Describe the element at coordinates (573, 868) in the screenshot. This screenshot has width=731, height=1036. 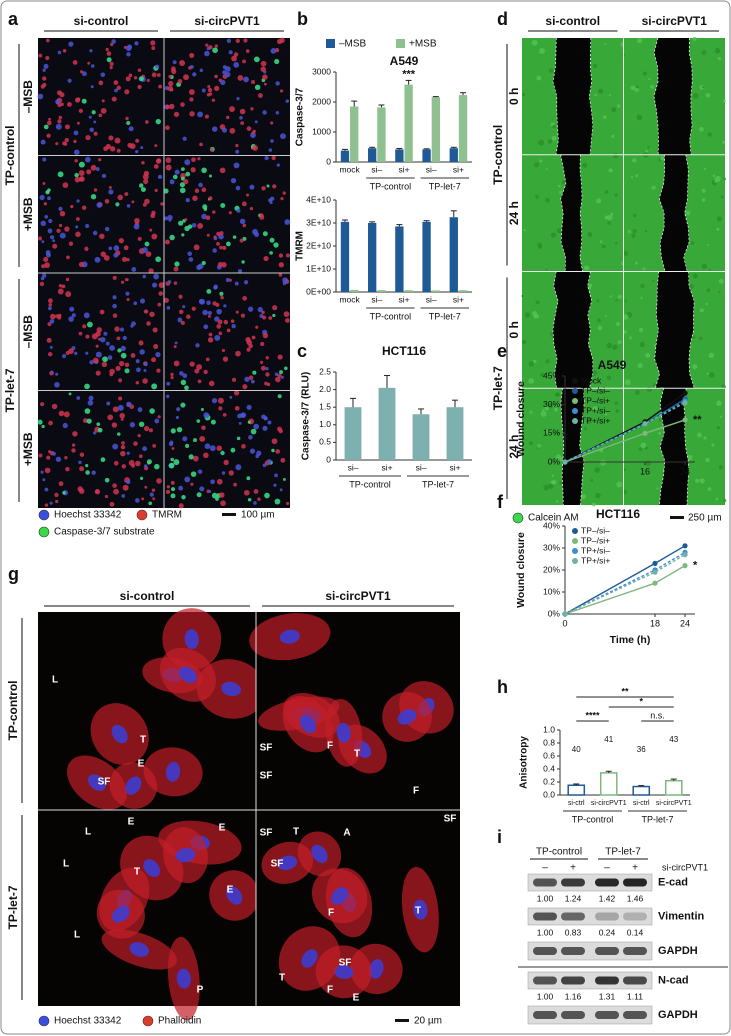
I see `lane-label: +` at that location.